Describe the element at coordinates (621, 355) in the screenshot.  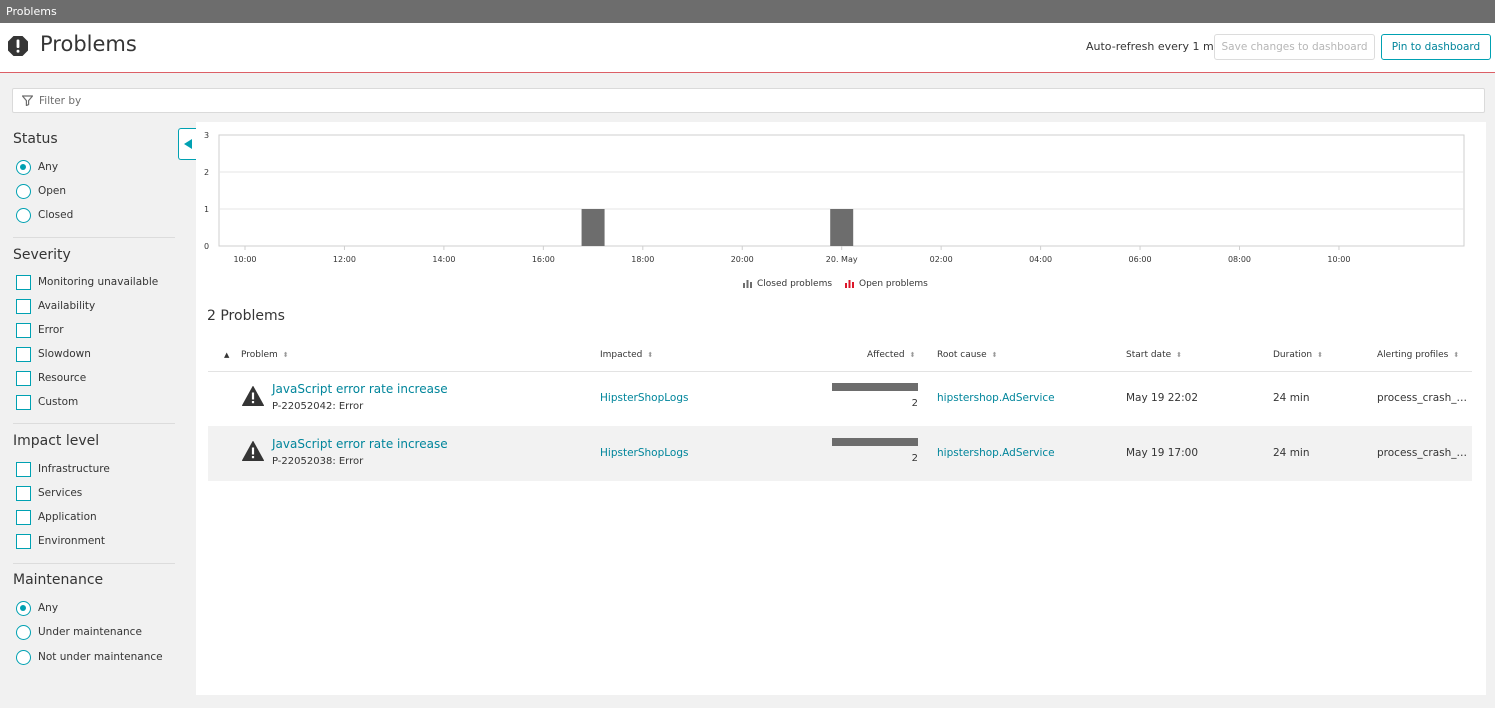
I see `column-label: Impacted` at that location.